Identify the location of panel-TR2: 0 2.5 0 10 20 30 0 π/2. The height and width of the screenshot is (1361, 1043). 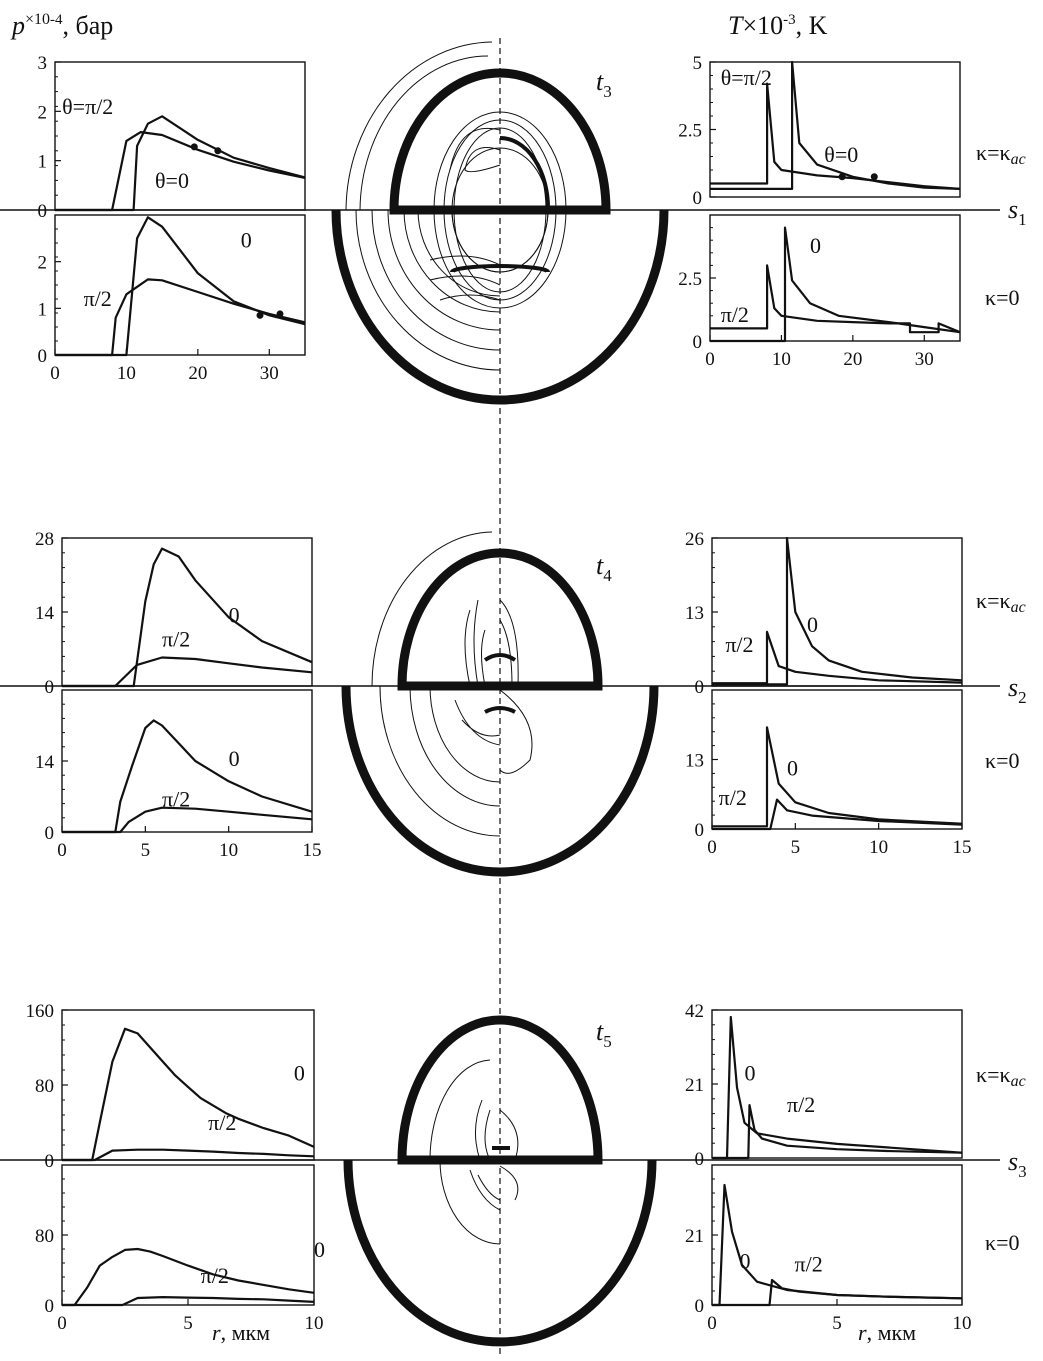
(819, 292).